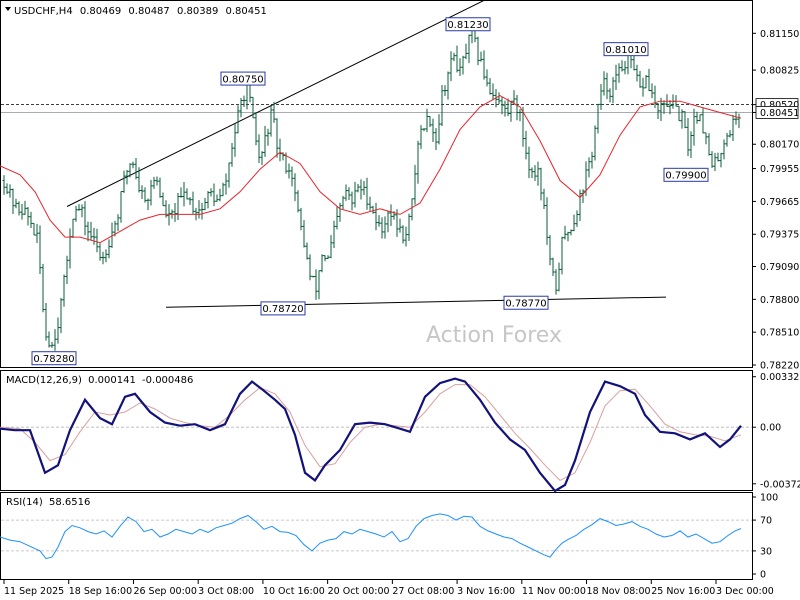 The width and height of the screenshot is (800, 600). What do you see at coordinates (779, 333) in the screenshot?
I see `price-tick-label: 0.78510` at bounding box center [779, 333].